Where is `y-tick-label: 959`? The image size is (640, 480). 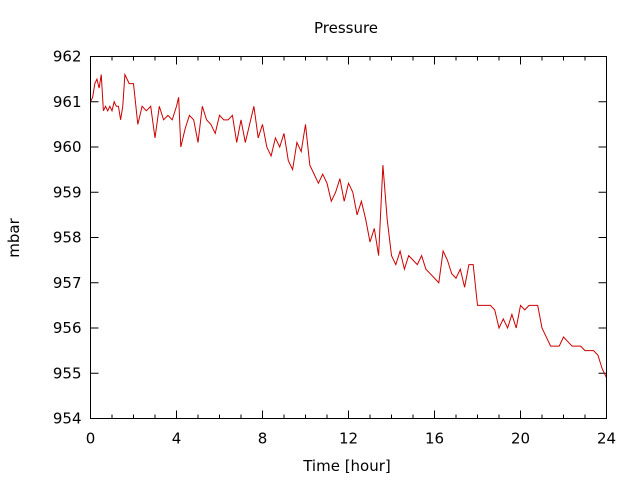
y-tick-label: 959 is located at coordinates (67, 192).